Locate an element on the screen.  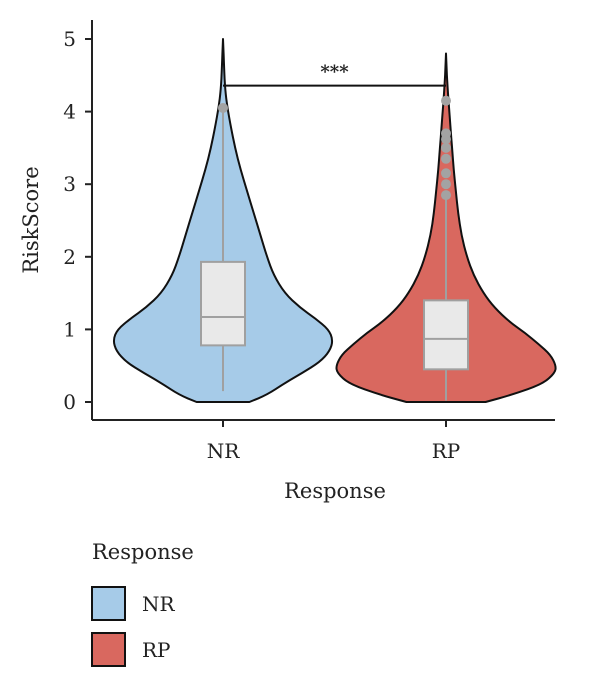
x-tick-label-nr: NR is located at coordinates (224, 451).